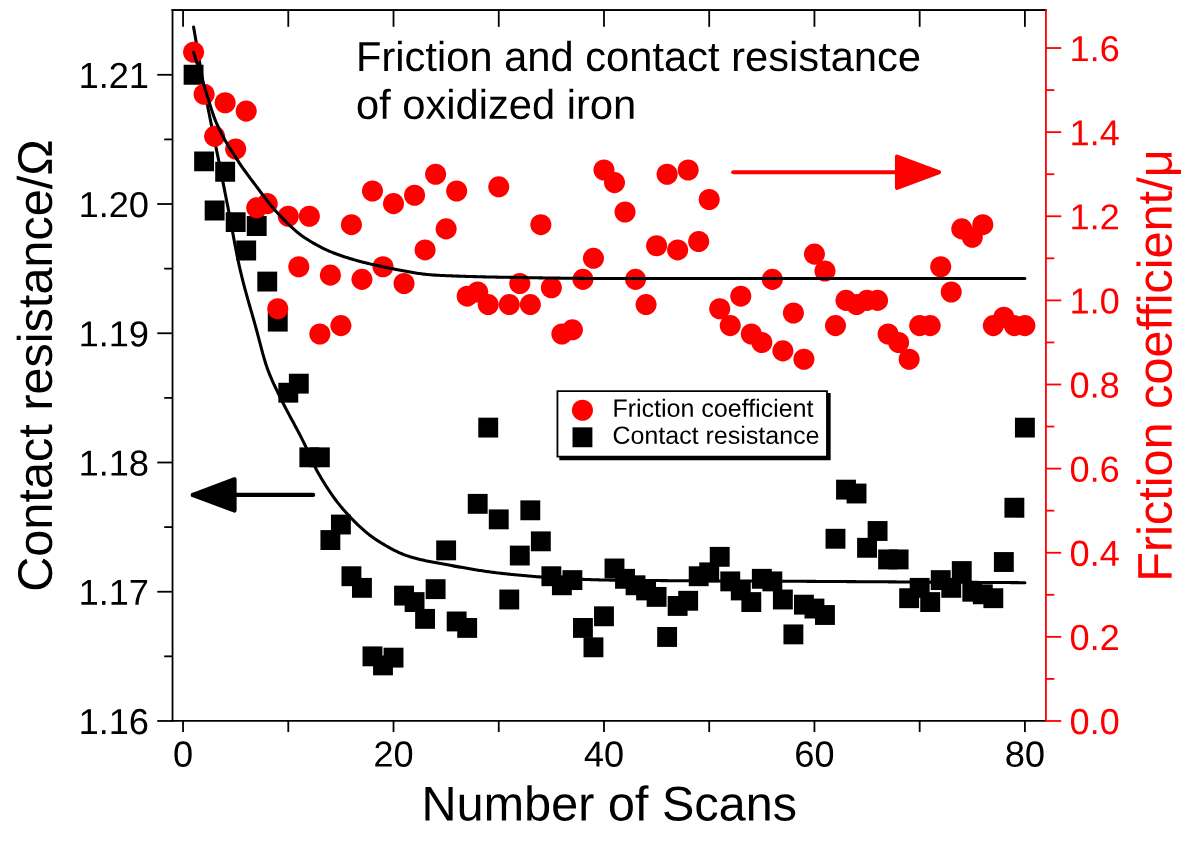 The height and width of the screenshot is (848, 1194). What do you see at coordinates (114, 721) in the screenshot?
I see `y-tick-label: 1.16` at bounding box center [114, 721].